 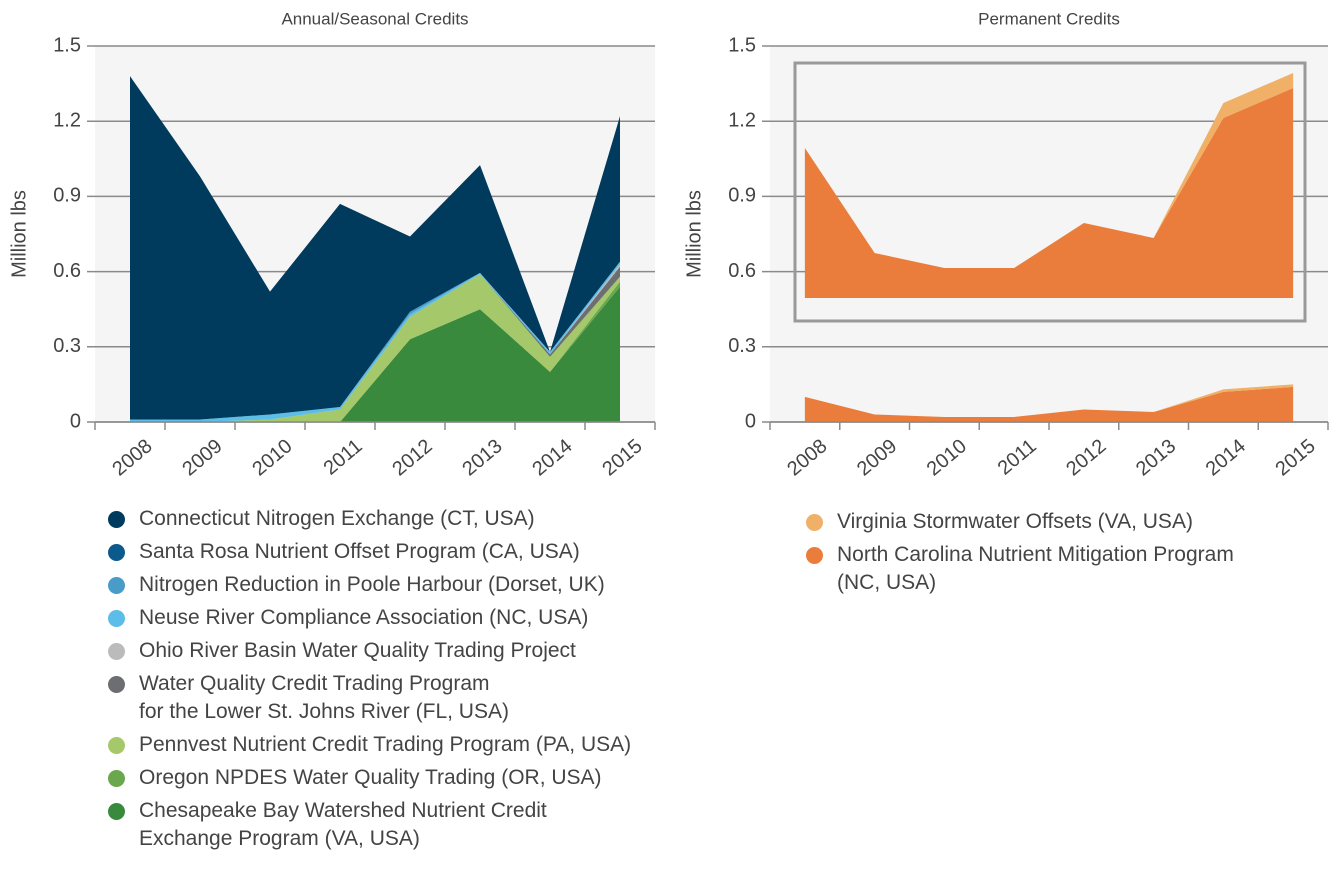 I want to click on legend-item: Connecticut Nitrogen Exchange (CT, USA), so click(x=369, y=519).